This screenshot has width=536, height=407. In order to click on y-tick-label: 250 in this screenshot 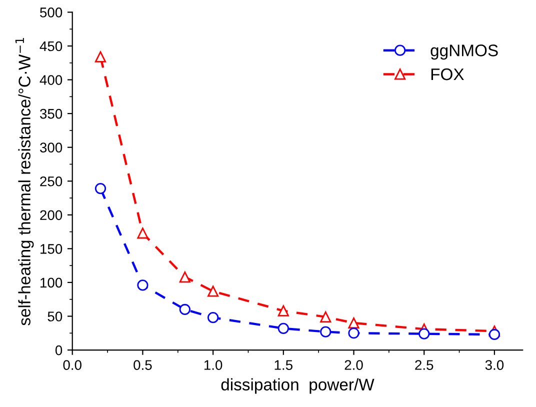, I will do `click(51, 181)`.